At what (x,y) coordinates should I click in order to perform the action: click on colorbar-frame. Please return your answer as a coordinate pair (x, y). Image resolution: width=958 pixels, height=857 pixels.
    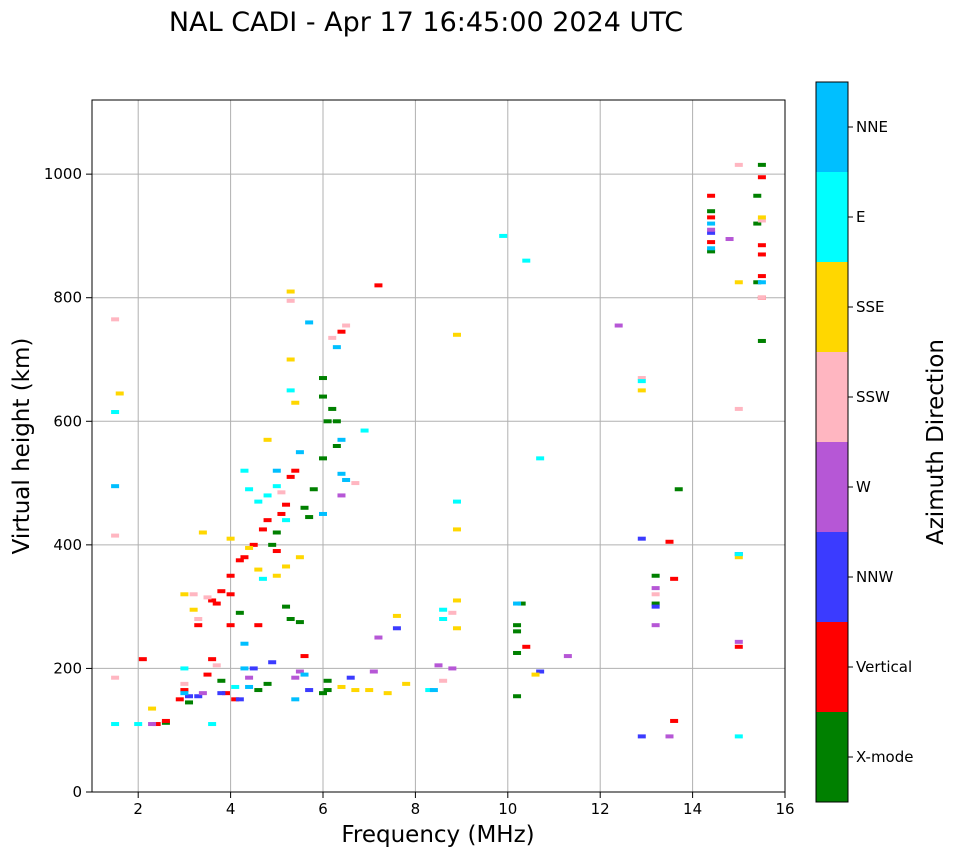
    Looking at the image, I should click on (832, 442).